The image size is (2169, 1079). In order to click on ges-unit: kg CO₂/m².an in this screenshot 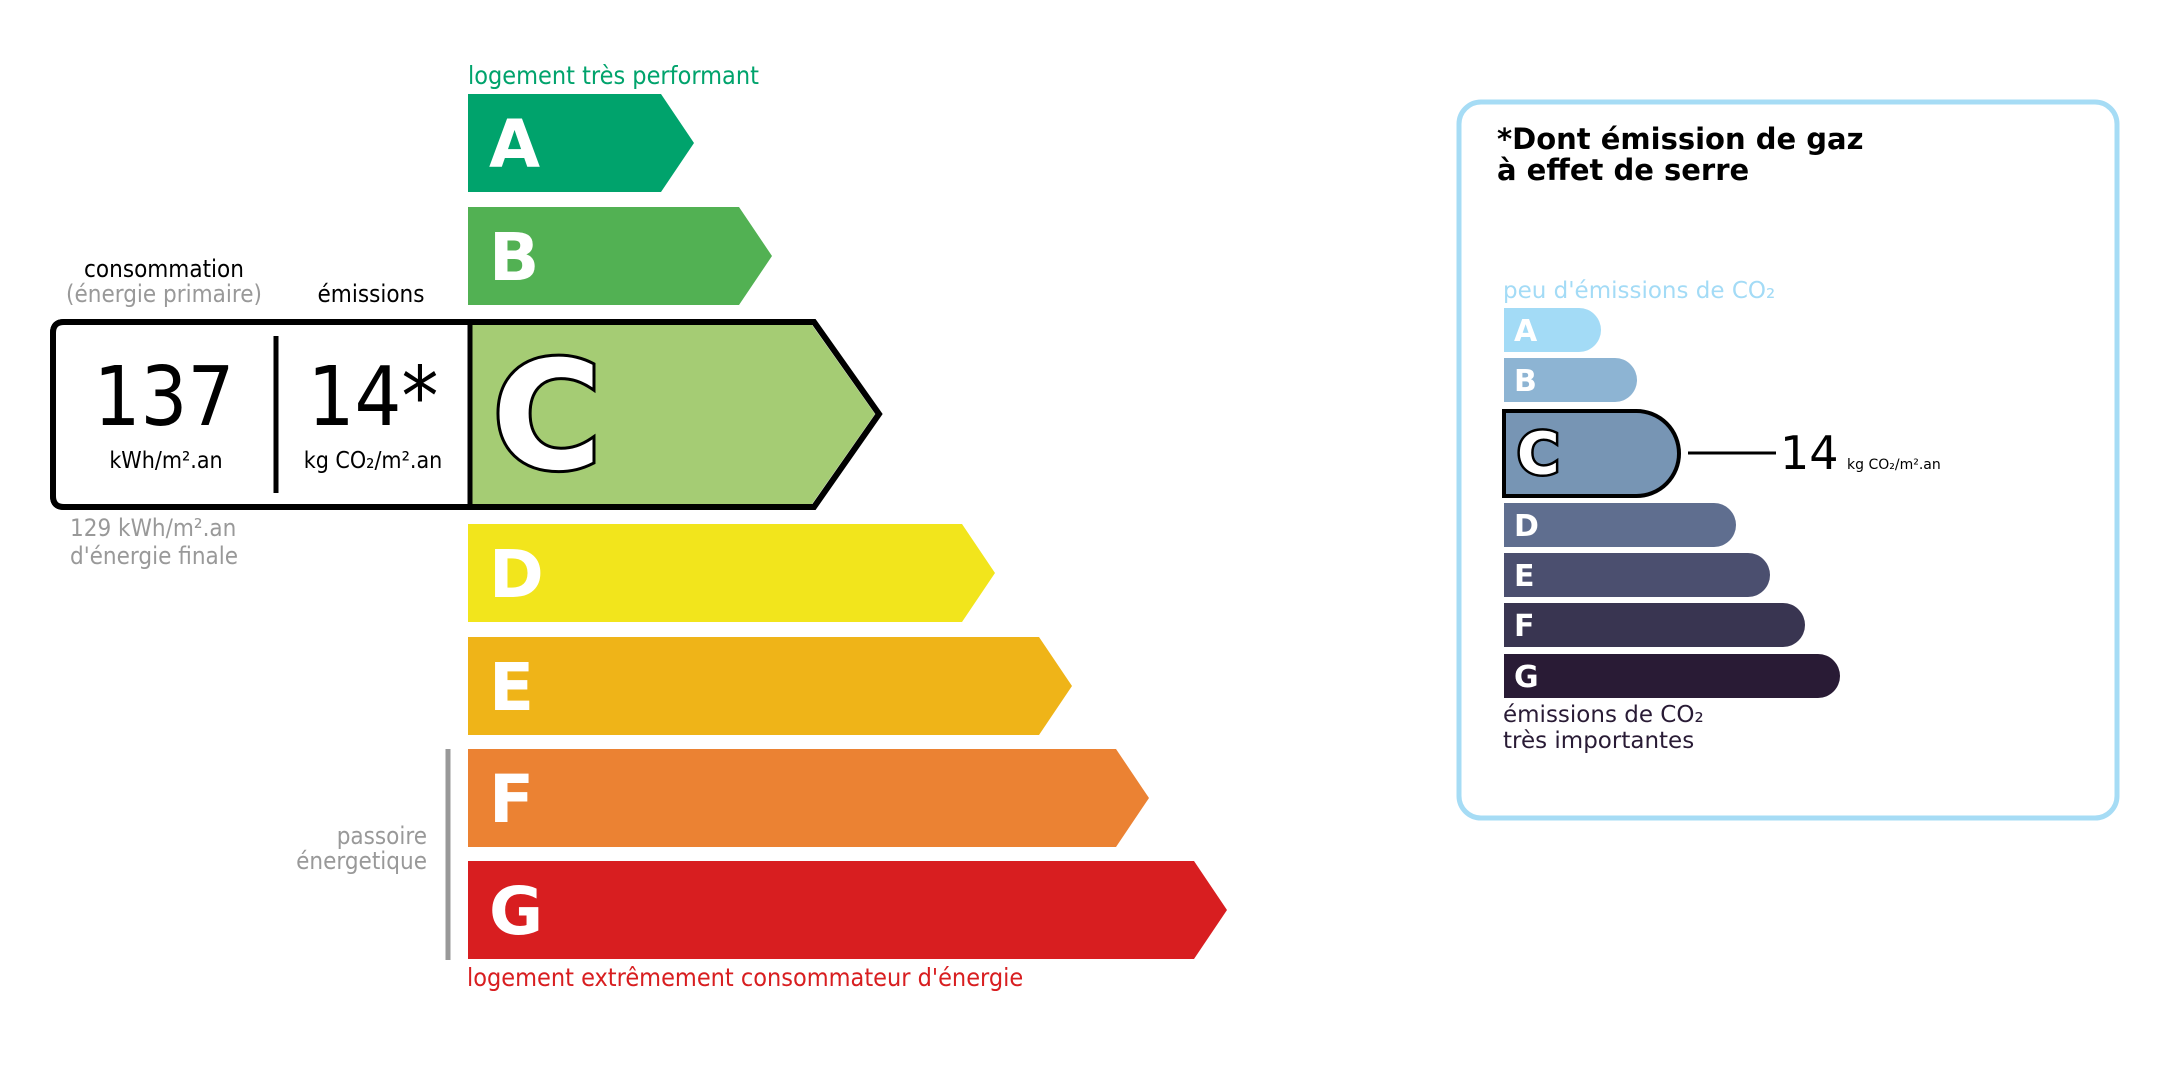, I will do `click(1894, 465)`.